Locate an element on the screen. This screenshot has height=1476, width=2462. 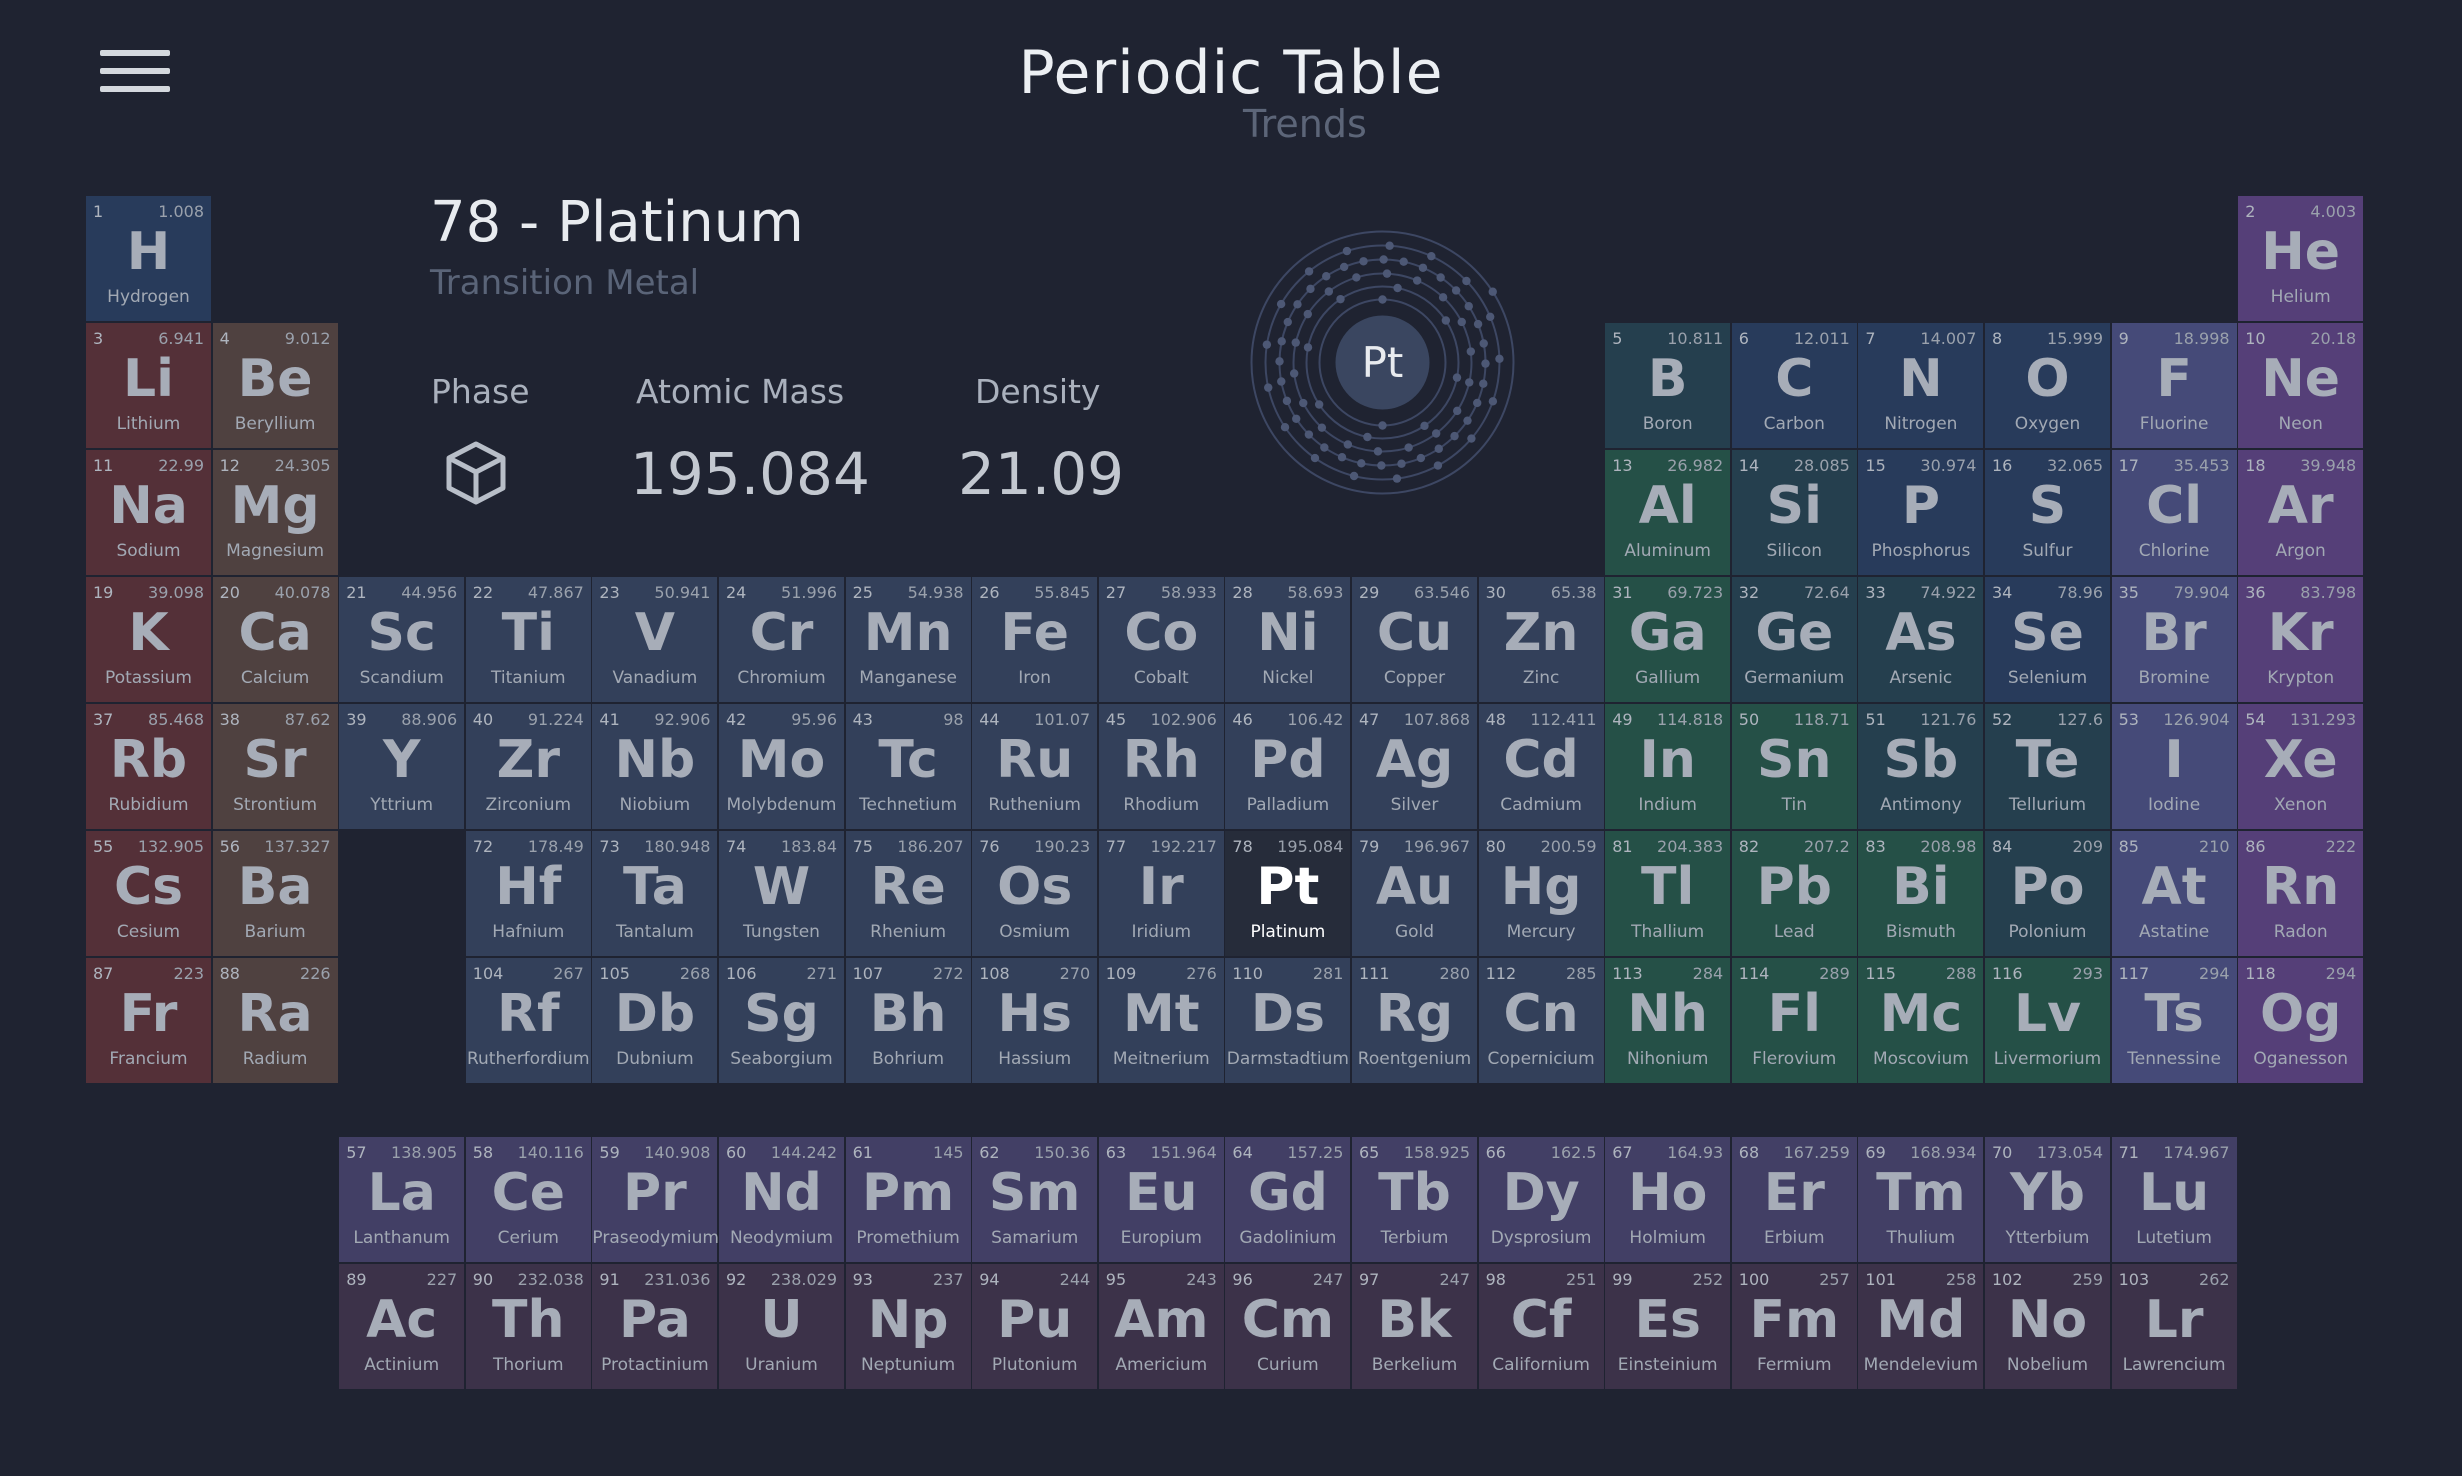
element-cell-aluminum: 13 26.982 Al Aluminum is located at coordinates (1668, 512).